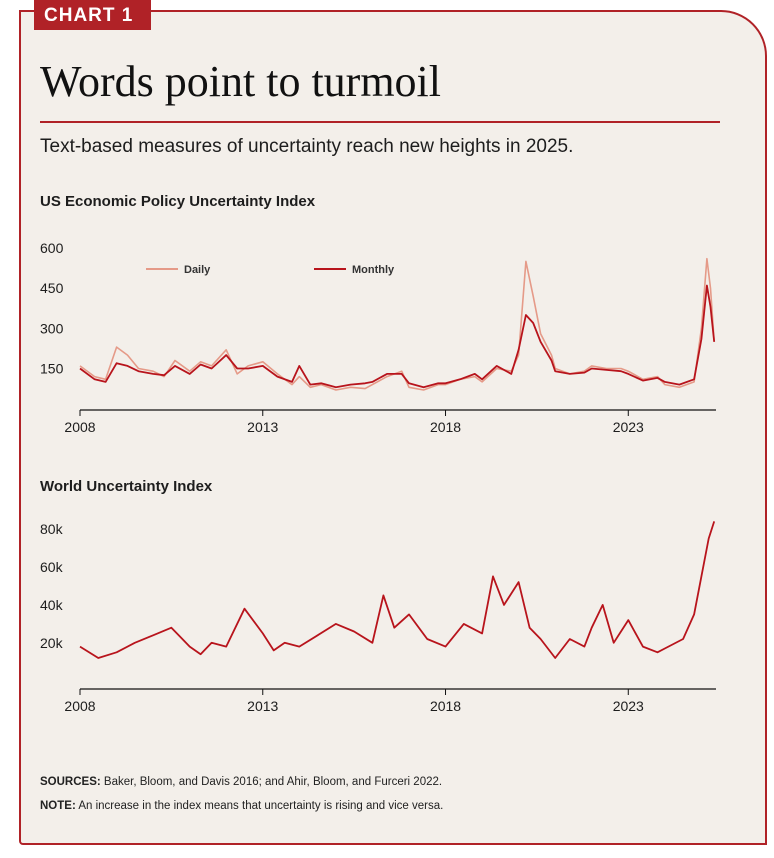 Image resolution: width=774 pixels, height=858 pixels. I want to click on series-line-world-uncertainty-index, so click(397, 590).